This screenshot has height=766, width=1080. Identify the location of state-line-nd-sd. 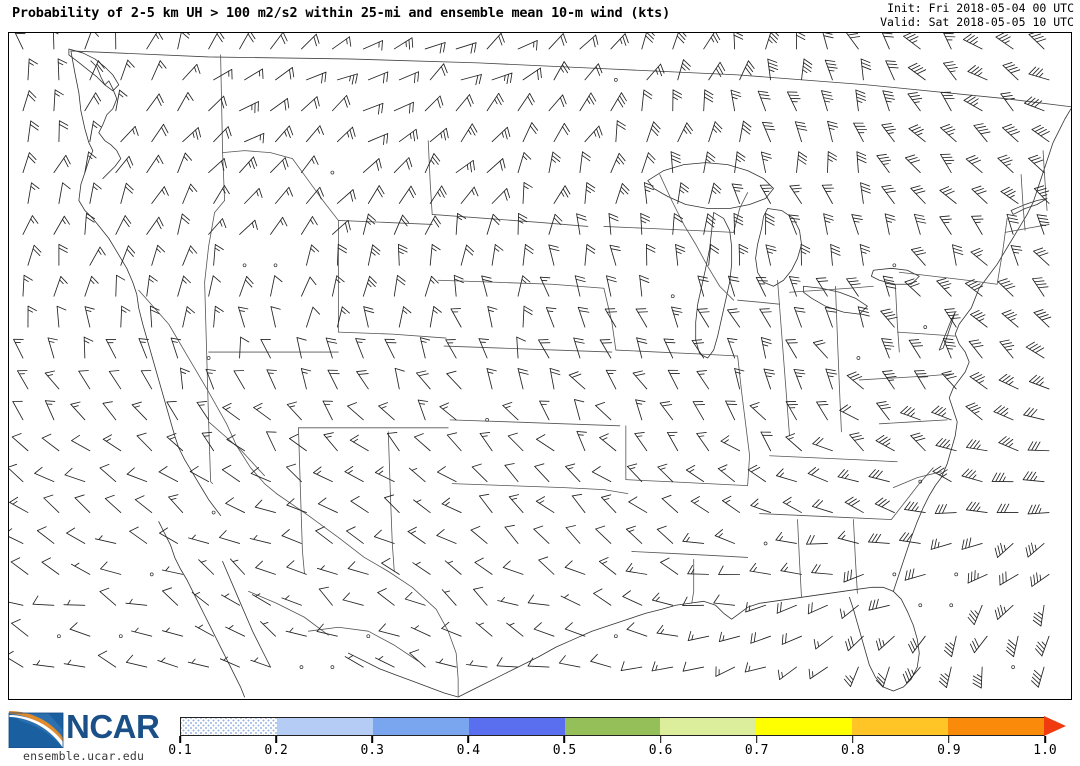
(510, 220).